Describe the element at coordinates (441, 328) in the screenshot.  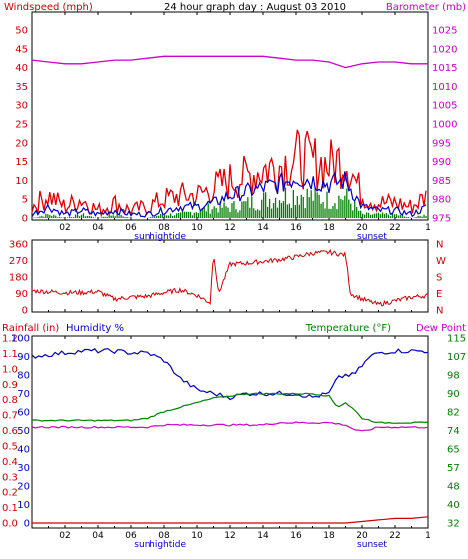
I see `dewpoint-label: Dew Point` at that location.